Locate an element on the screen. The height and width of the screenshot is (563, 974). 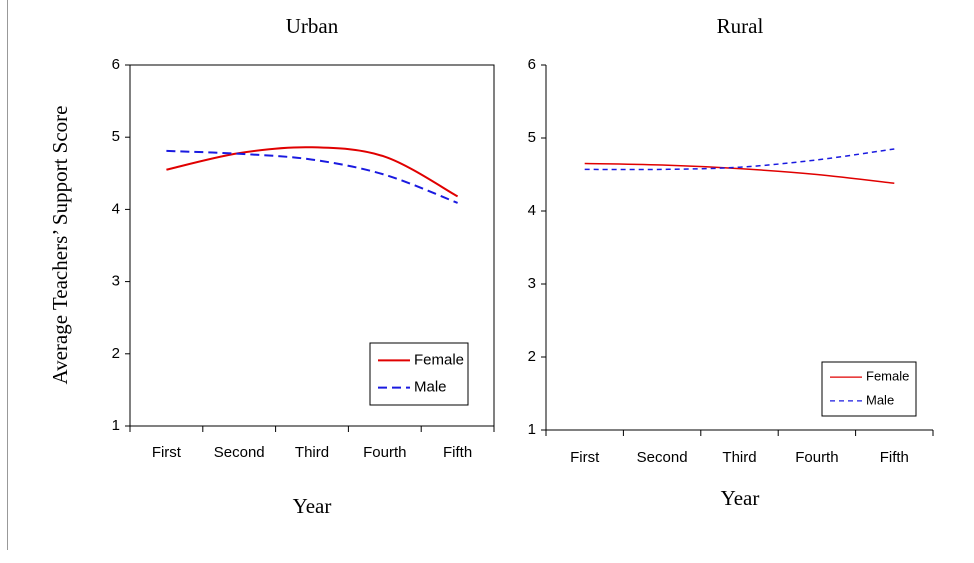
y-axis-label: Average Teachers’ Support Score is located at coordinates (60, 245).